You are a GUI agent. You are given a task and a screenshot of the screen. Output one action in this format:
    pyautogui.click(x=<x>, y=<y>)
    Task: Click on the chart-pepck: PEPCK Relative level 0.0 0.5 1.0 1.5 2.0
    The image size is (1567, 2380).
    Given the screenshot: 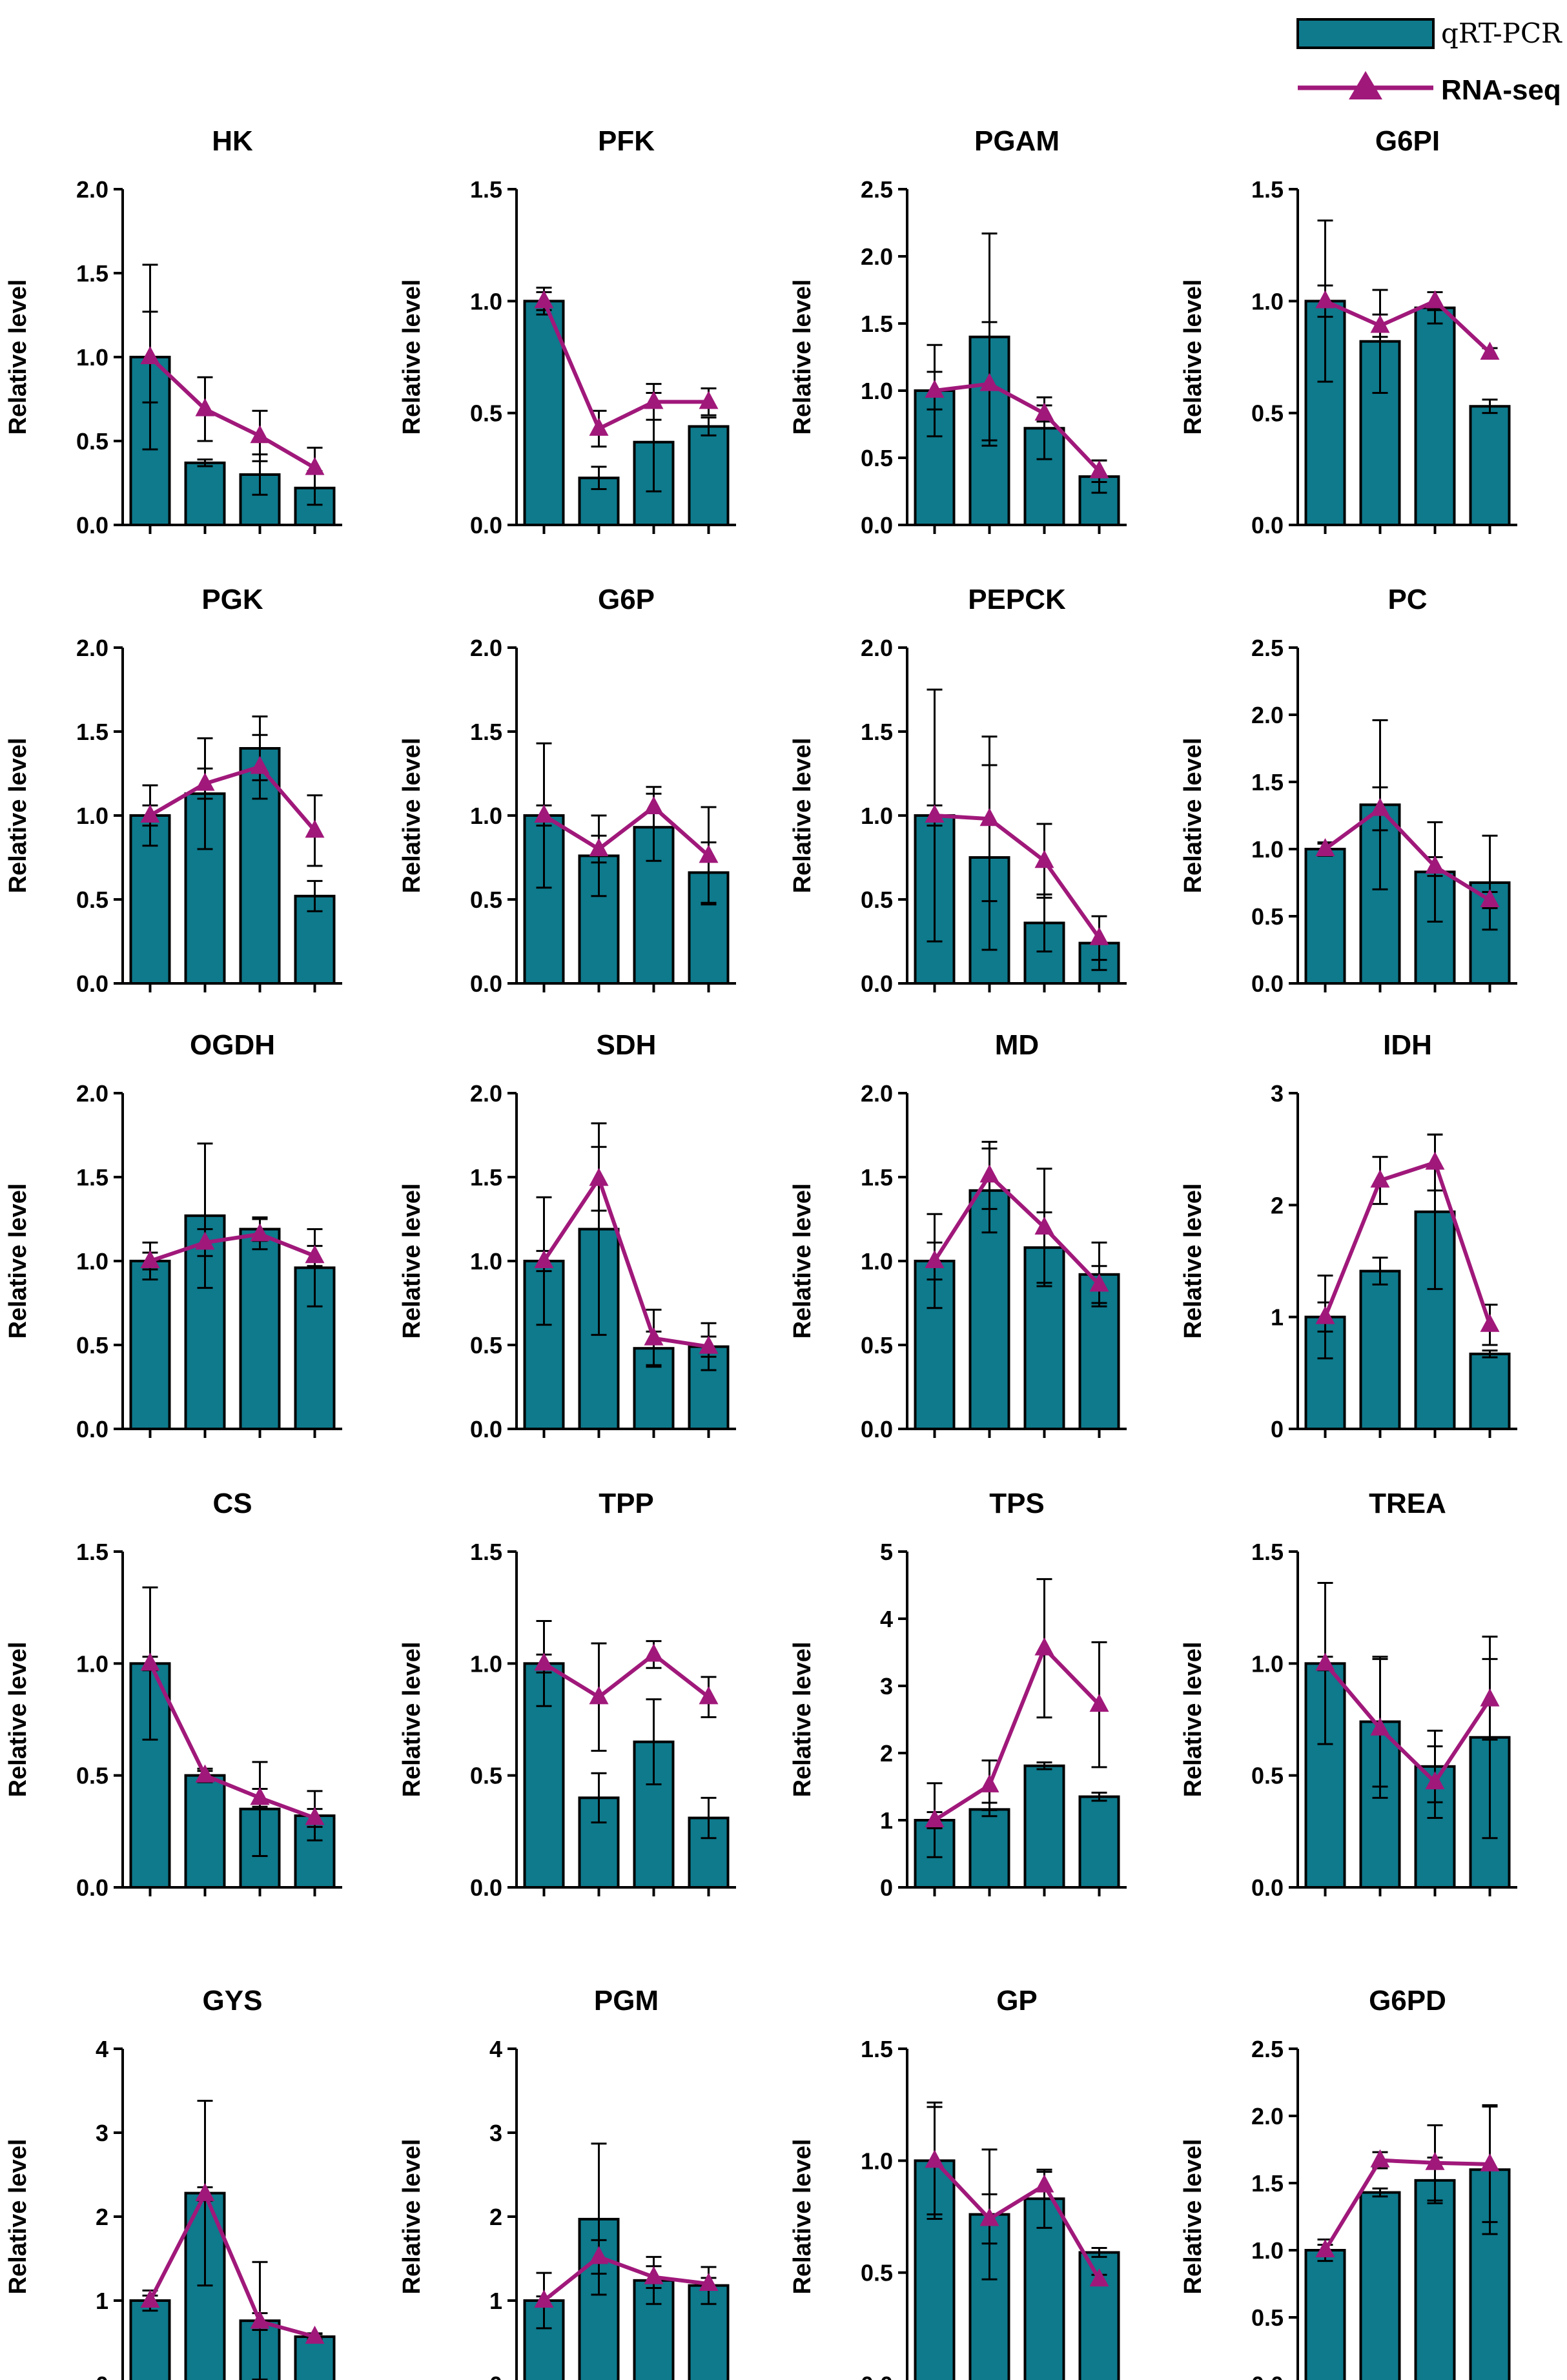 What is the action you would take?
    pyautogui.click(x=958, y=791)
    